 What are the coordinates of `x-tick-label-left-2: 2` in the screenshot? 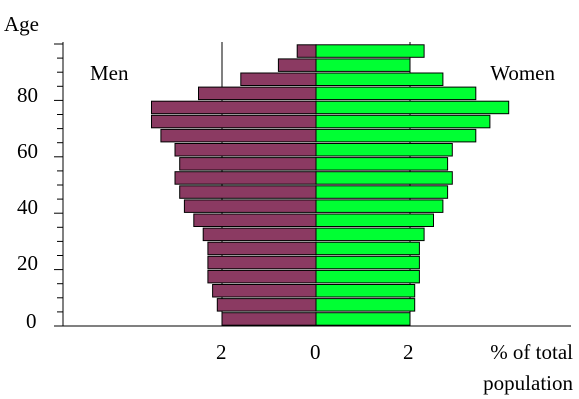 It's located at (221, 352).